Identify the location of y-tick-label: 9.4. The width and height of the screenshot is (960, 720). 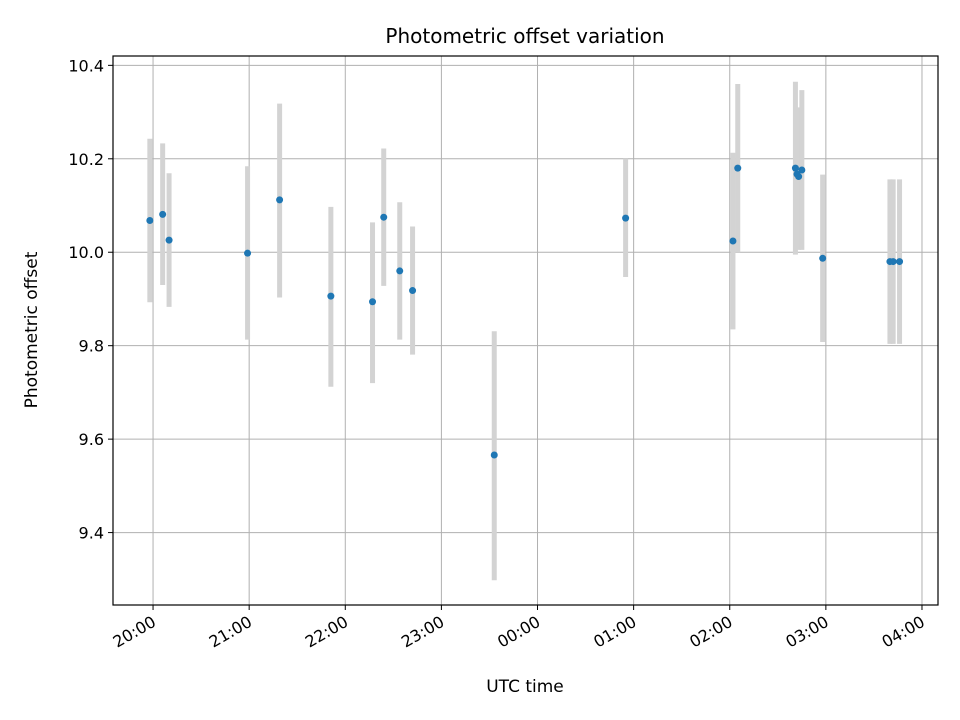
(91, 533).